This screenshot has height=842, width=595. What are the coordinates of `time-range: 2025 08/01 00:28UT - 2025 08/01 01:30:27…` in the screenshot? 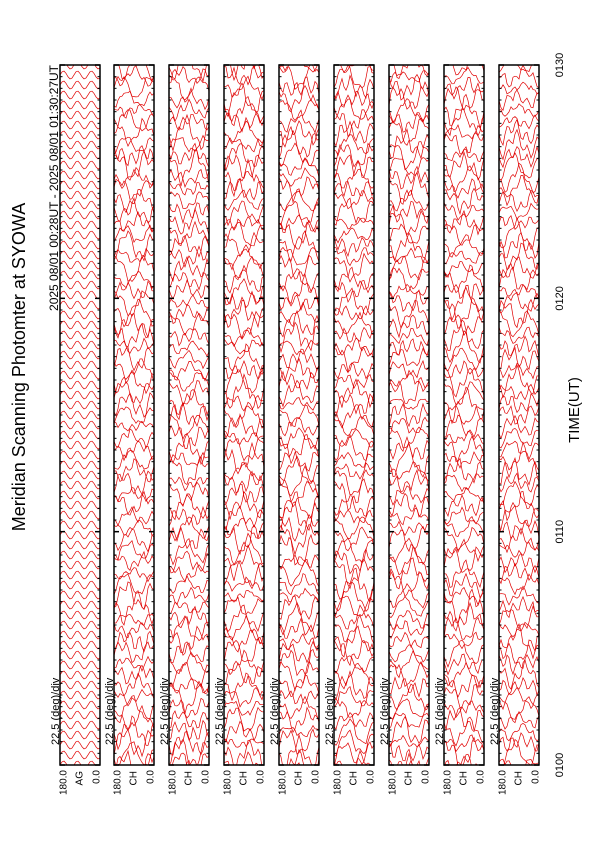 It's located at (54, 187).